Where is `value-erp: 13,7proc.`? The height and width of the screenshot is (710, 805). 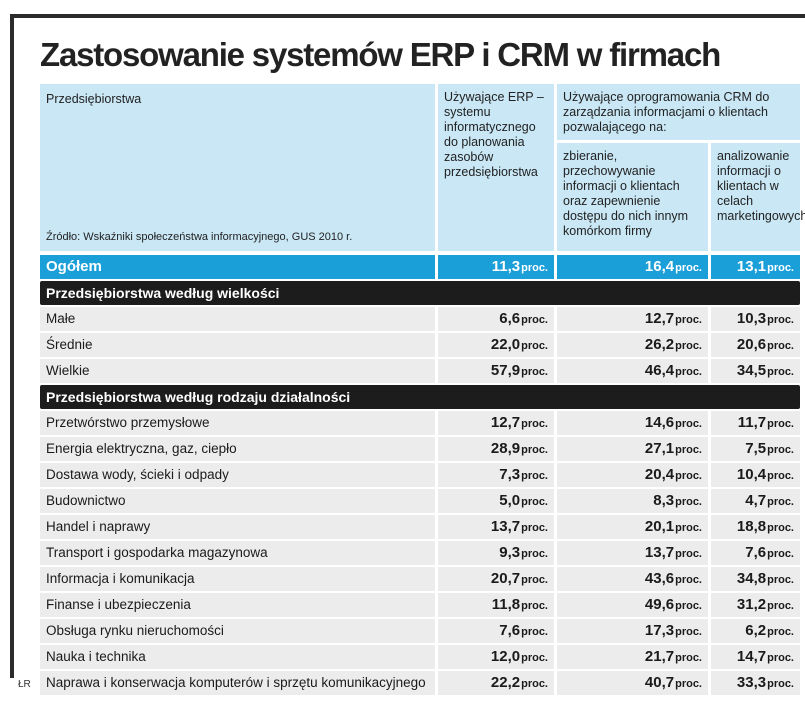
value-erp: 13,7proc. is located at coordinates (496, 527).